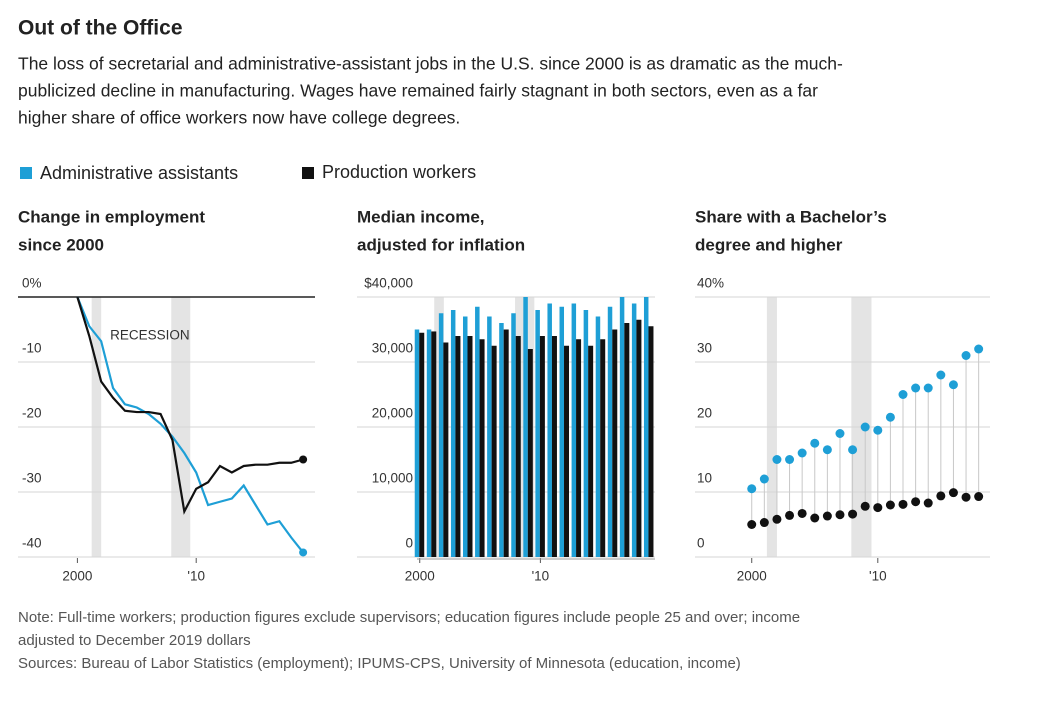 This screenshot has width=1050, height=711. I want to click on panel-title: Change in employment, so click(111, 216).